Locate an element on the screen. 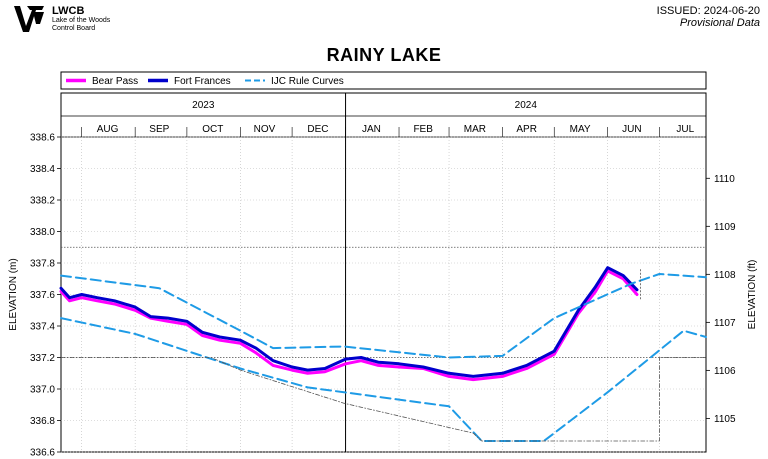 The image size is (768, 459). month-label: APR is located at coordinates (526, 129).